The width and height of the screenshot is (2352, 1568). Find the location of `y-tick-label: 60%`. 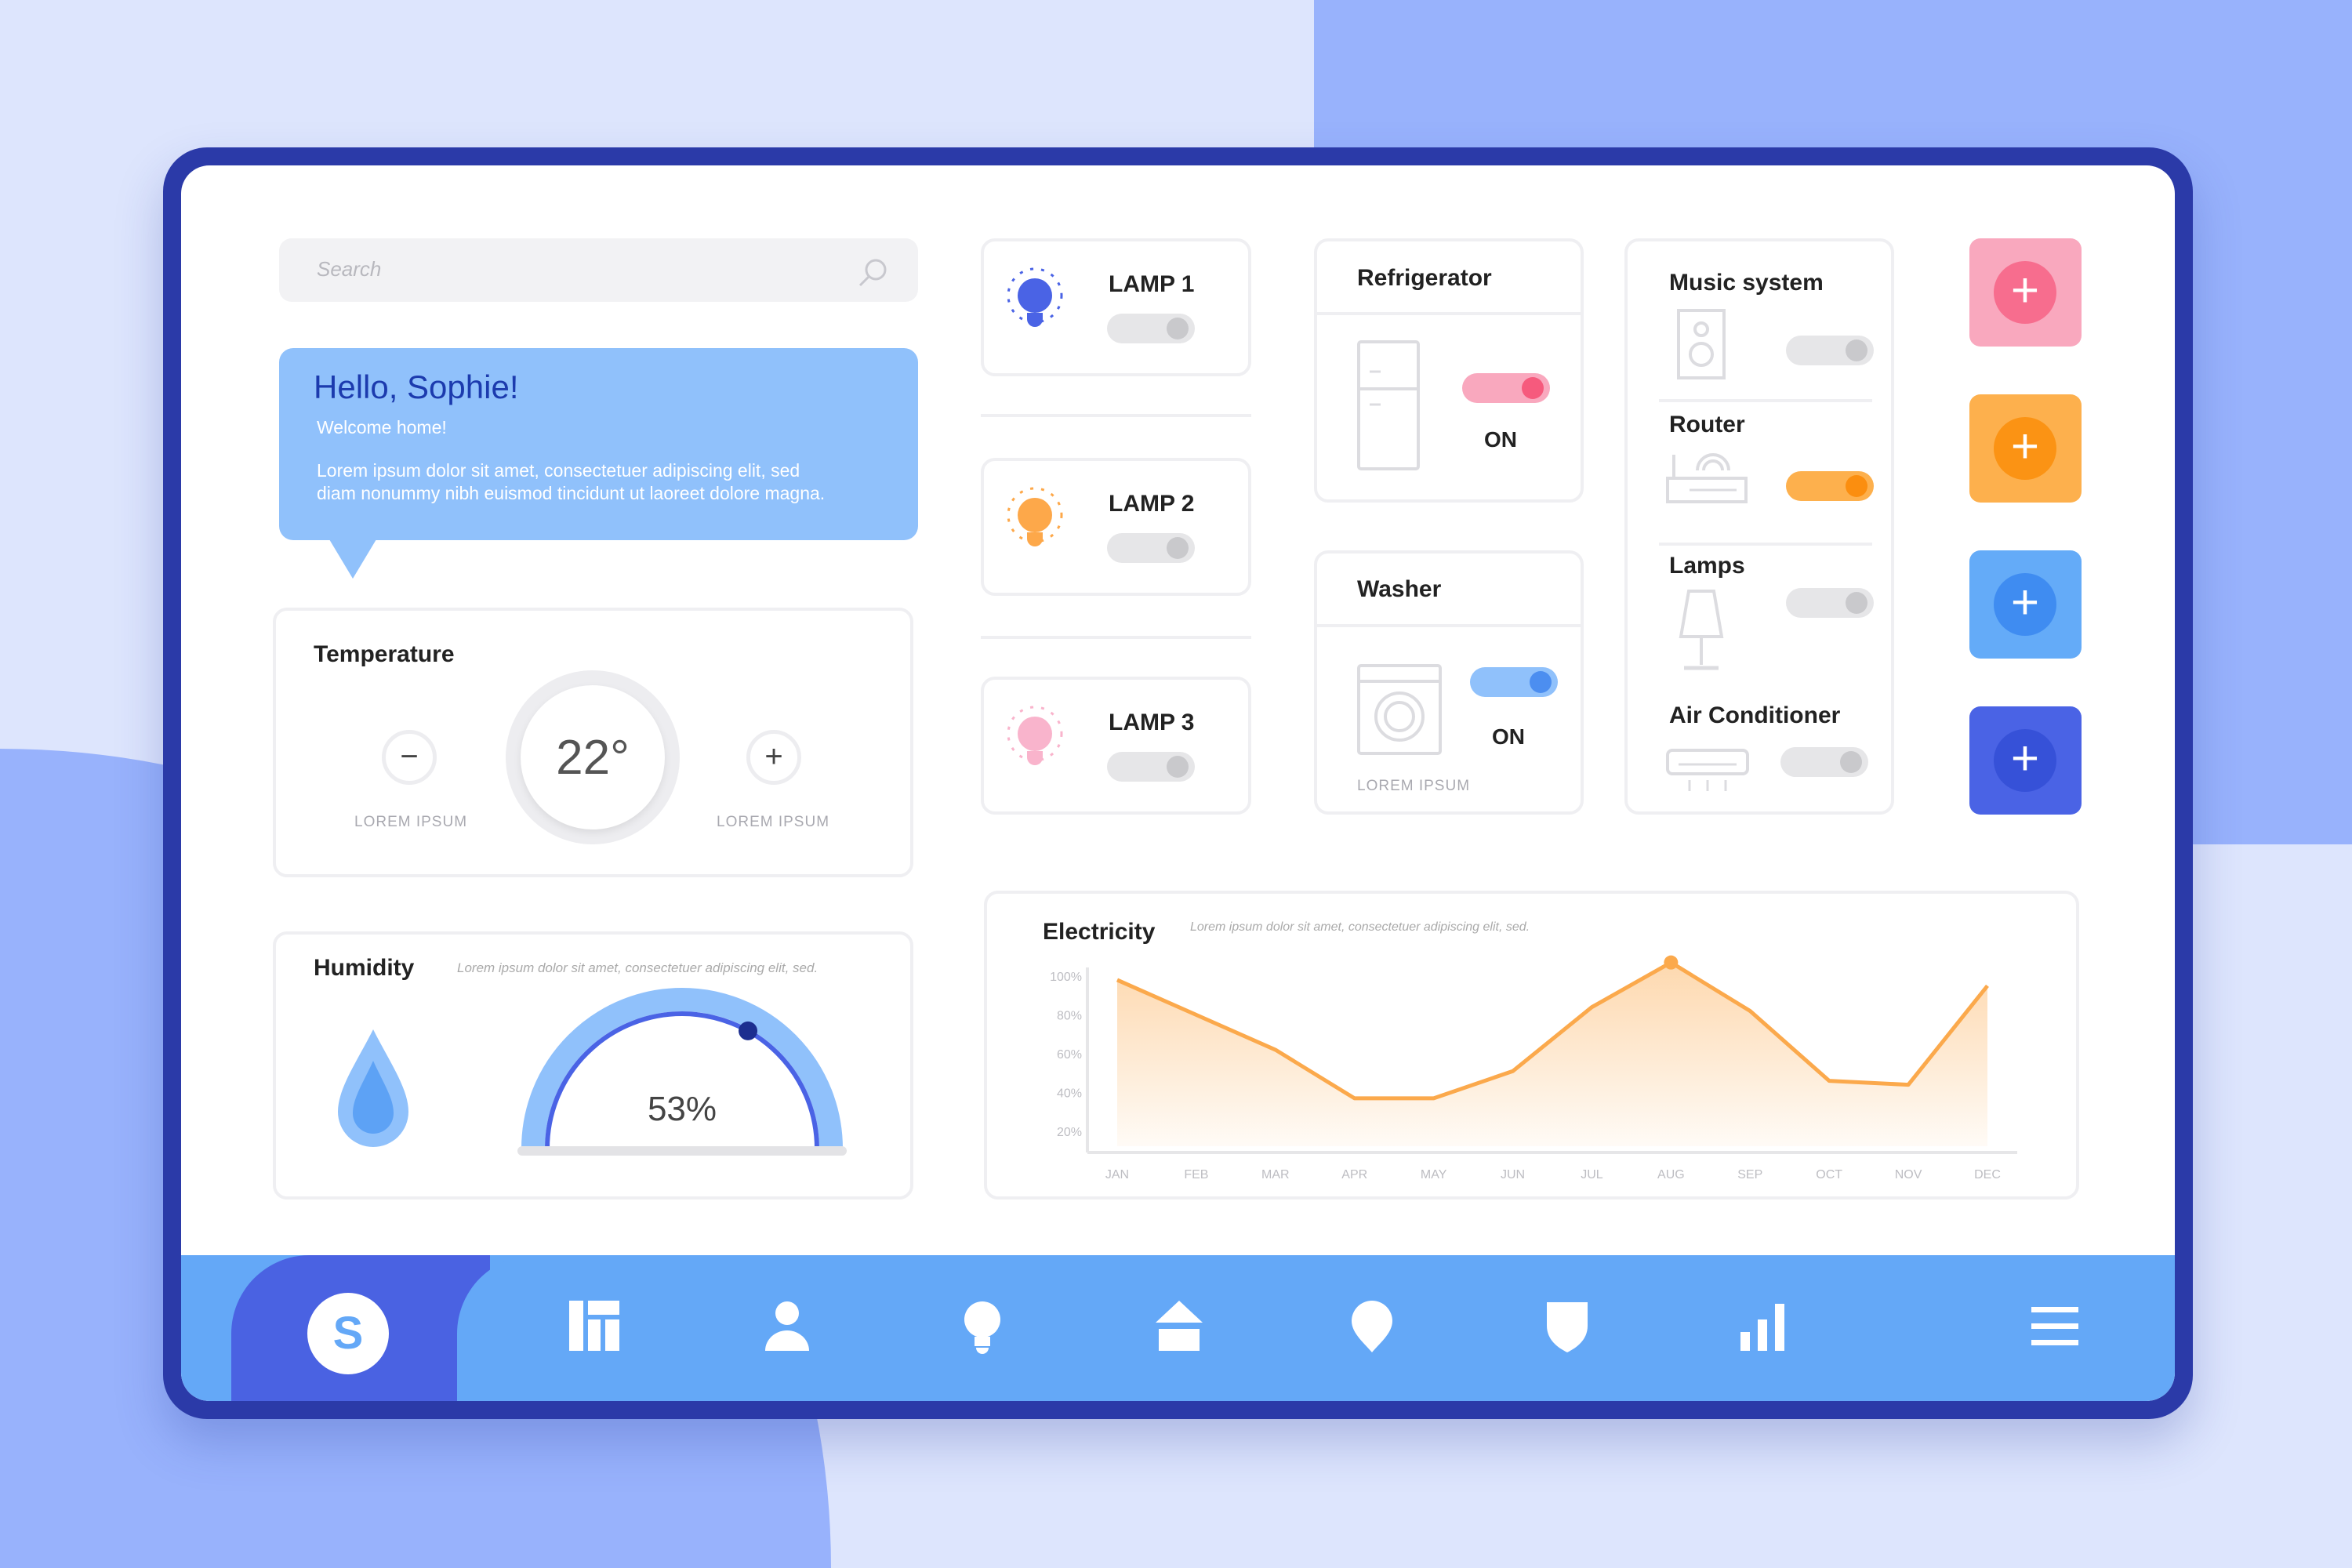

y-tick-label: 60% is located at coordinates (1069, 1055).